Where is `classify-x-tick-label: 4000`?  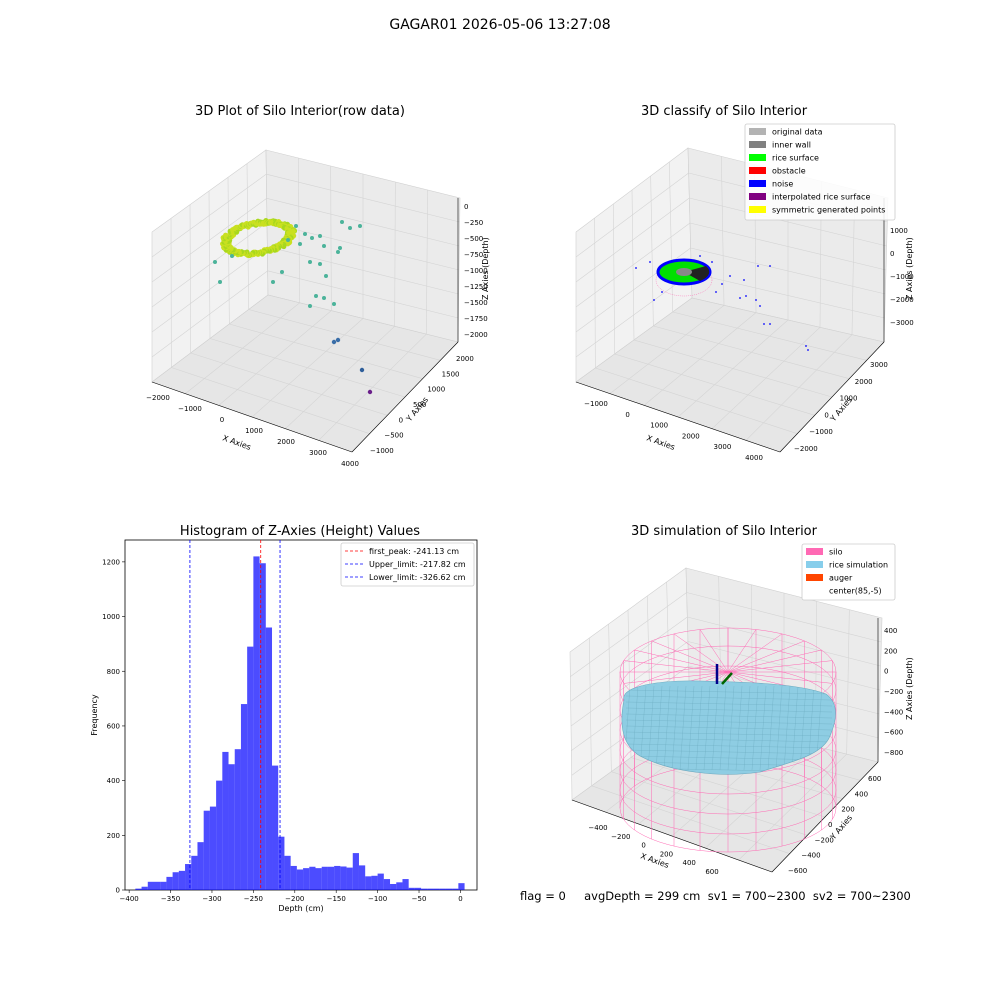 classify-x-tick-label: 4000 is located at coordinates (754, 458).